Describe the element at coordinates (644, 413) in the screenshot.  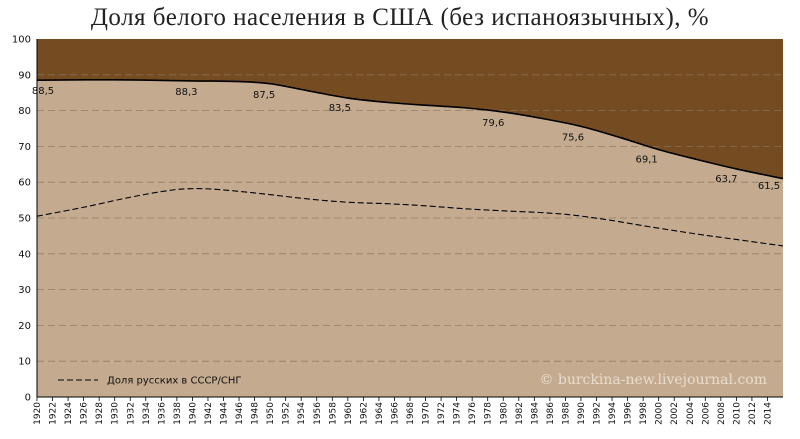
I see `x-tick-label: 1998` at that location.